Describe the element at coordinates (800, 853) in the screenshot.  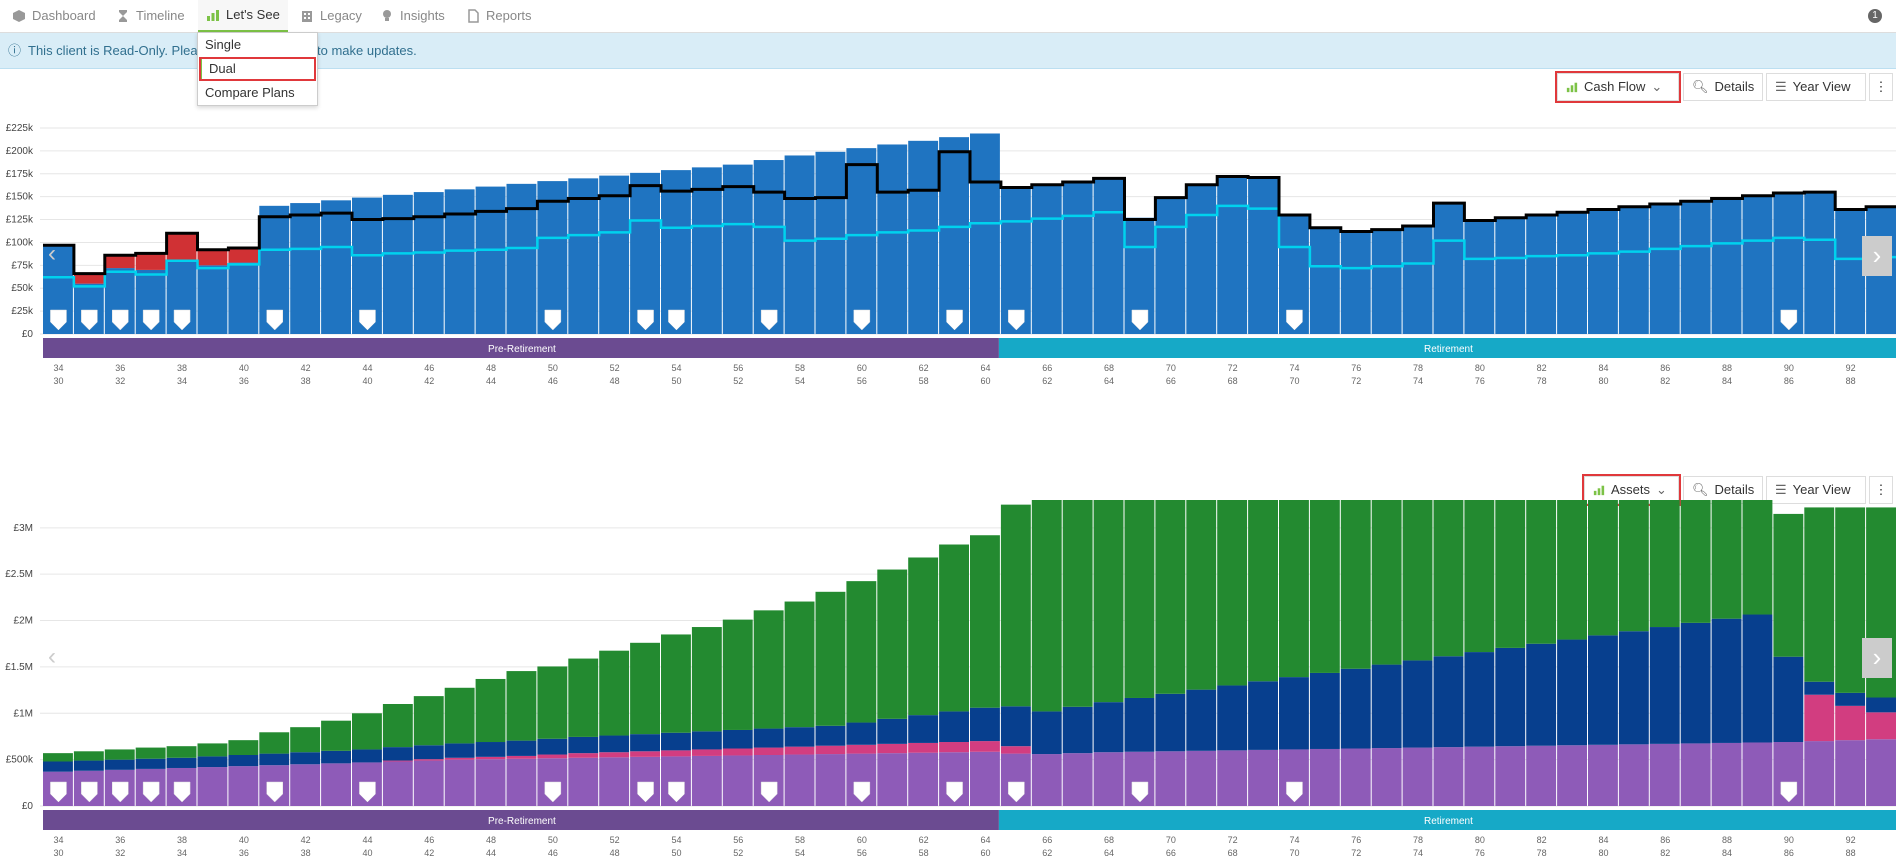
I see `x-tick-age-secondary: 54` at that location.